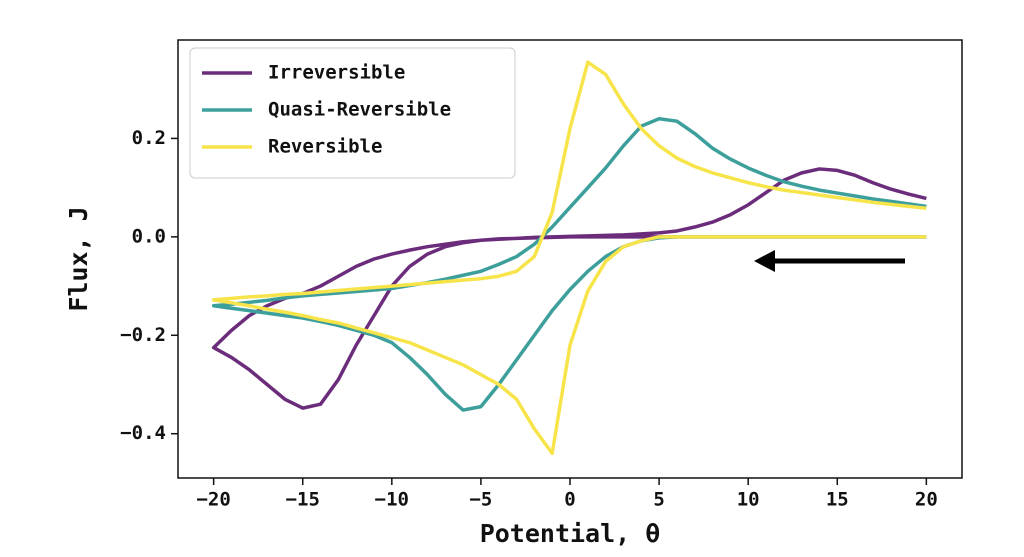  Describe the element at coordinates (764, 261) in the screenshot. I see `arrow-head` at that location.